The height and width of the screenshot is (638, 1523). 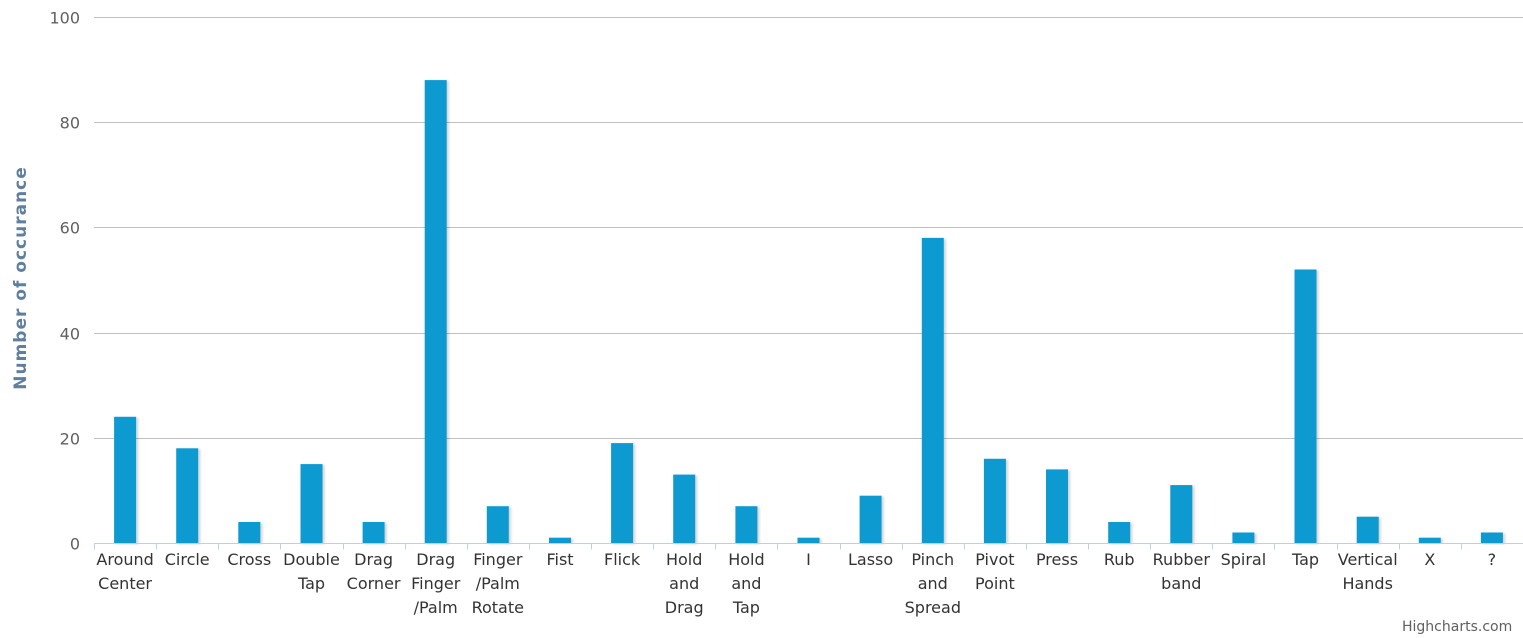 I want to click on x-category-label: Drag Finger/Palm, so click(x=436, y=583).